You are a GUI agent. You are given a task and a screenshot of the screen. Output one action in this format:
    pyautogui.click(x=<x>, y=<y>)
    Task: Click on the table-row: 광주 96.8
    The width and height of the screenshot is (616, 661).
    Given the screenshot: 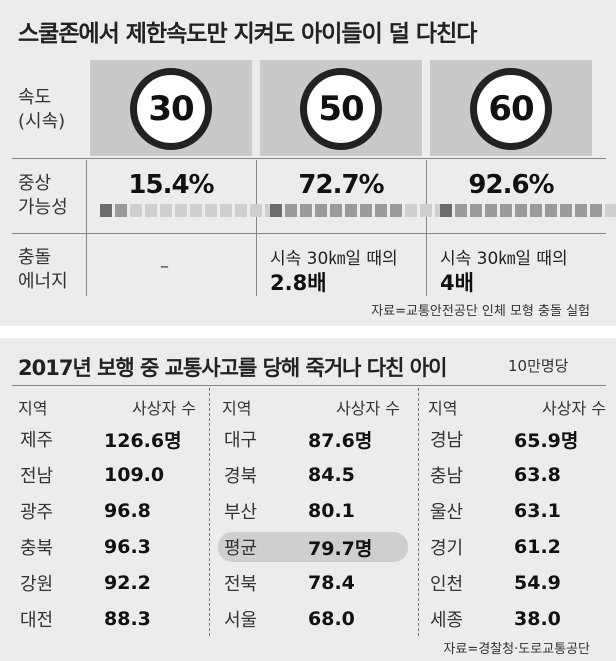 What is the action you would take?
    pyautogui.click(x=109, y=511)
    